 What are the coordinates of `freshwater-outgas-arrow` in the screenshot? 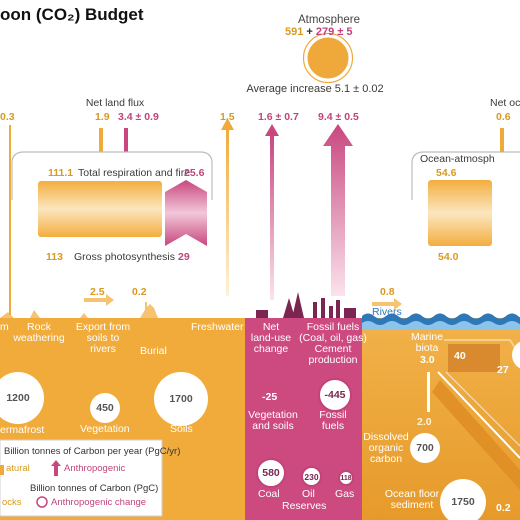 It's located at (227, 212).